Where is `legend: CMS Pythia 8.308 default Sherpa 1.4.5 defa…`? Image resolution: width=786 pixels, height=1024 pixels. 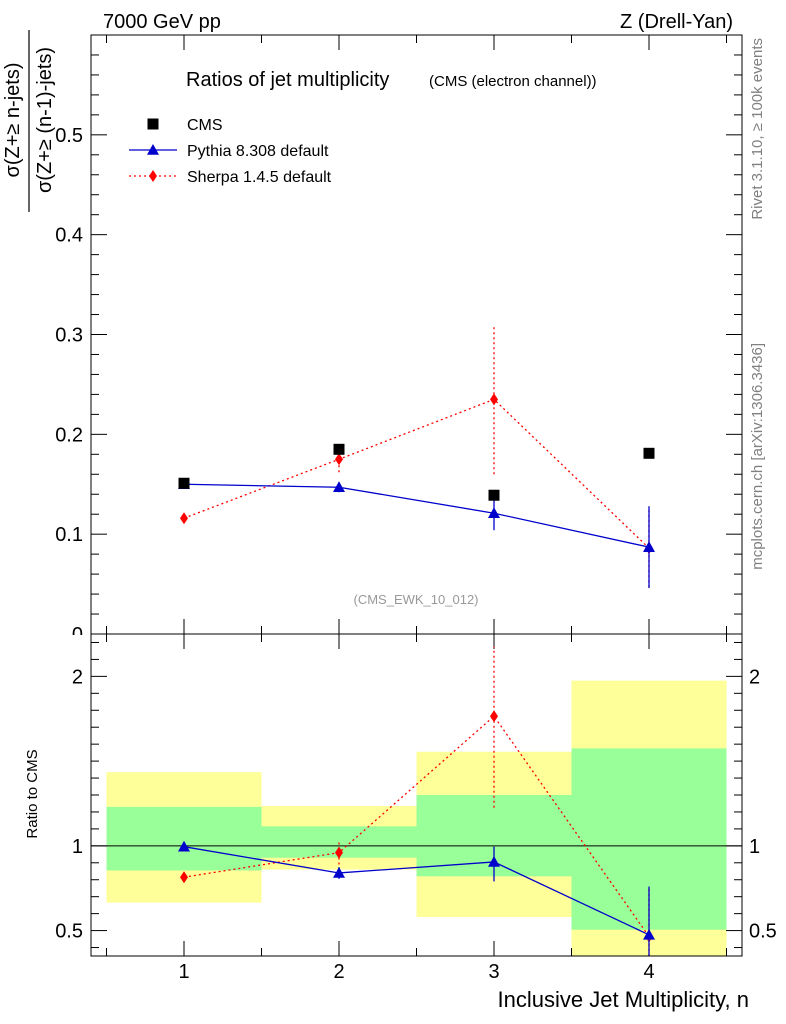
legend: CMS Pythia 8.308 default Sherpa 1.4.5 defa… is located at coordinates (230, 151).